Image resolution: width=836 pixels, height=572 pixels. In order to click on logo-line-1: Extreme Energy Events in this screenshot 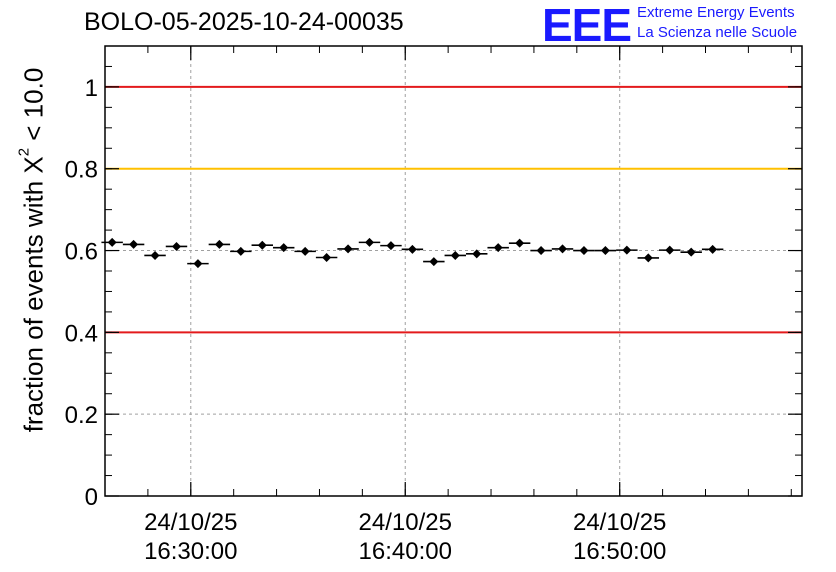, I will do `click(716, 12)`.